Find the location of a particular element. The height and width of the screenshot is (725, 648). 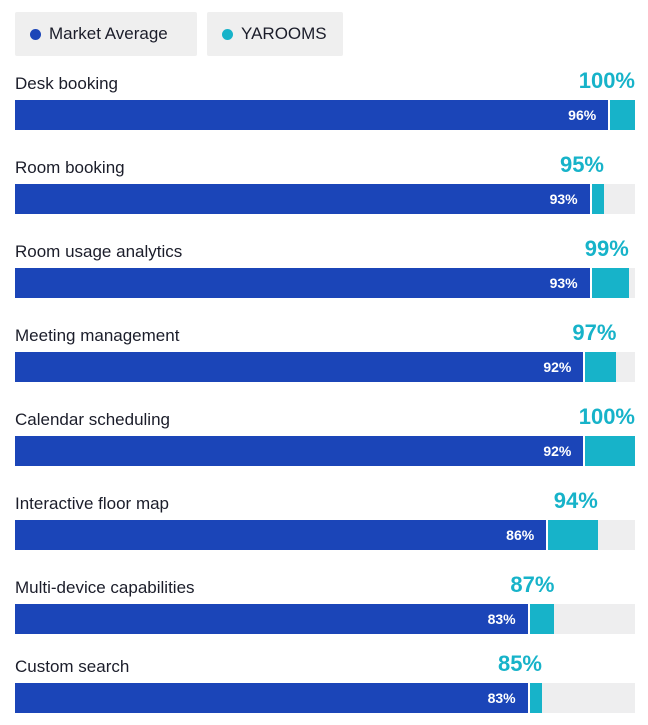

market-average-value-label: 96% is located at coordinates (582, 115).